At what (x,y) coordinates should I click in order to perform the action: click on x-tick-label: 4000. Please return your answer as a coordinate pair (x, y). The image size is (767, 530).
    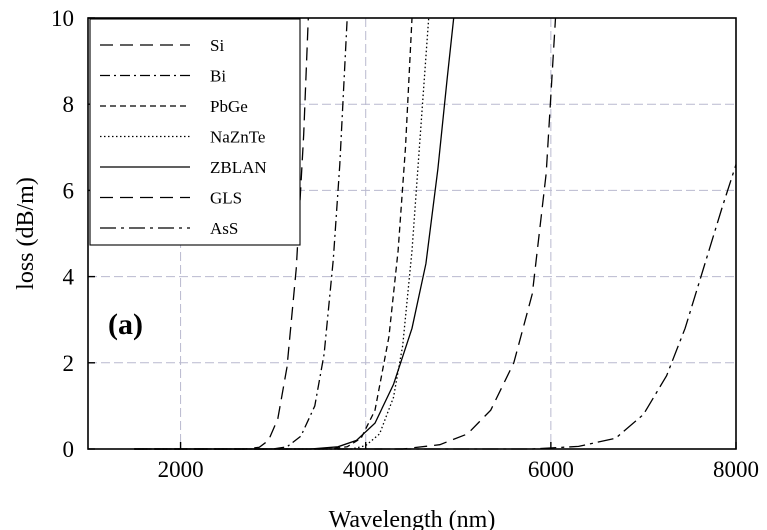
    Looking at the image, I should click on (366, 469).